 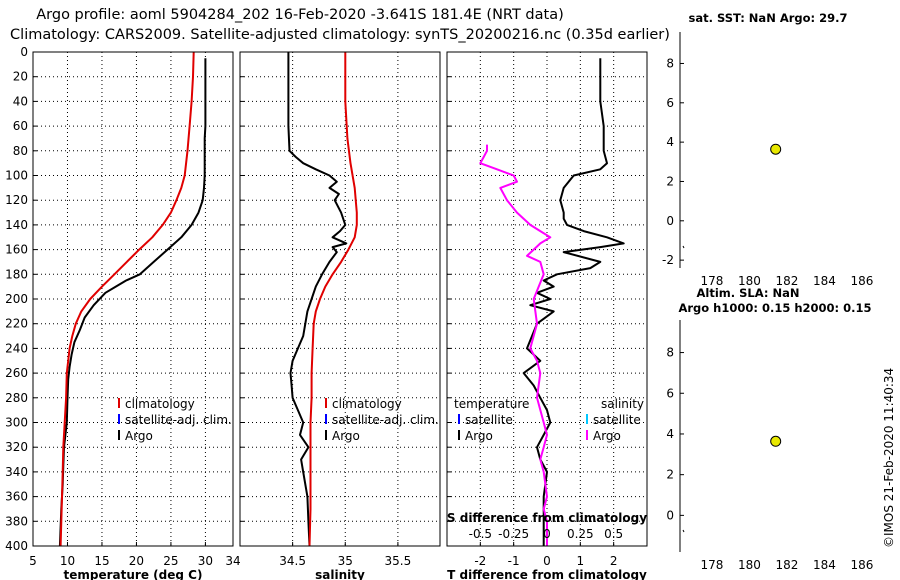 I want to click on y-tick-label: 40, so click(x=20, y=101).